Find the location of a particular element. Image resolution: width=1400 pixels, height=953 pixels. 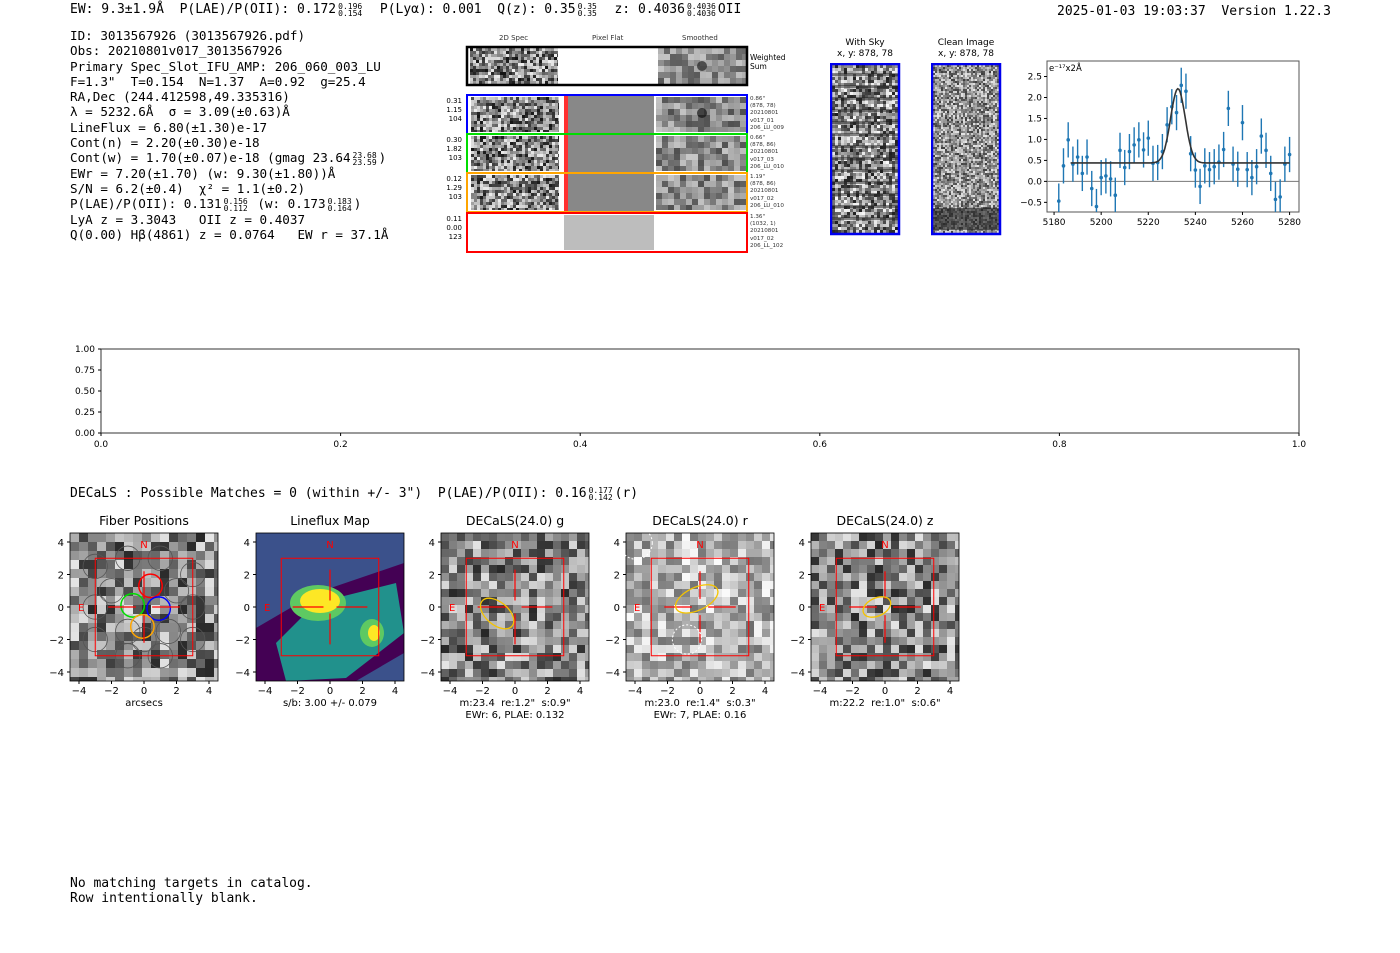

header-plae-range: 0.196 0.154 is located at coordinates (350, 9).